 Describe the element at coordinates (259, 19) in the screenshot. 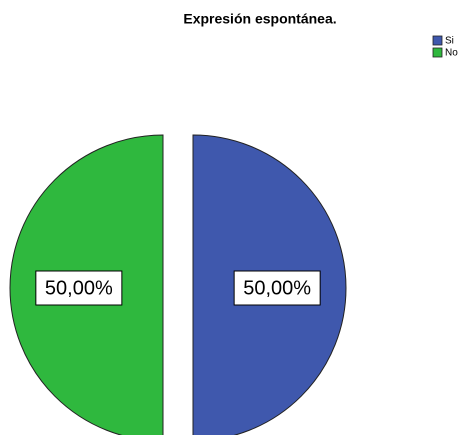

I see `chart-title: Expresión espontánea.` at that location.